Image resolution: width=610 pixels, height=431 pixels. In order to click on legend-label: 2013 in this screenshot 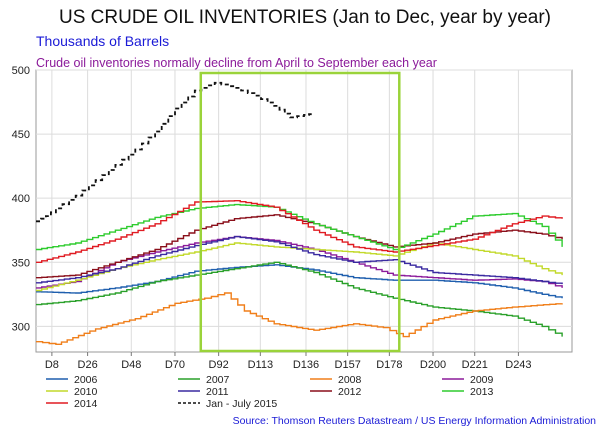, I will do `click(482, 392)`.